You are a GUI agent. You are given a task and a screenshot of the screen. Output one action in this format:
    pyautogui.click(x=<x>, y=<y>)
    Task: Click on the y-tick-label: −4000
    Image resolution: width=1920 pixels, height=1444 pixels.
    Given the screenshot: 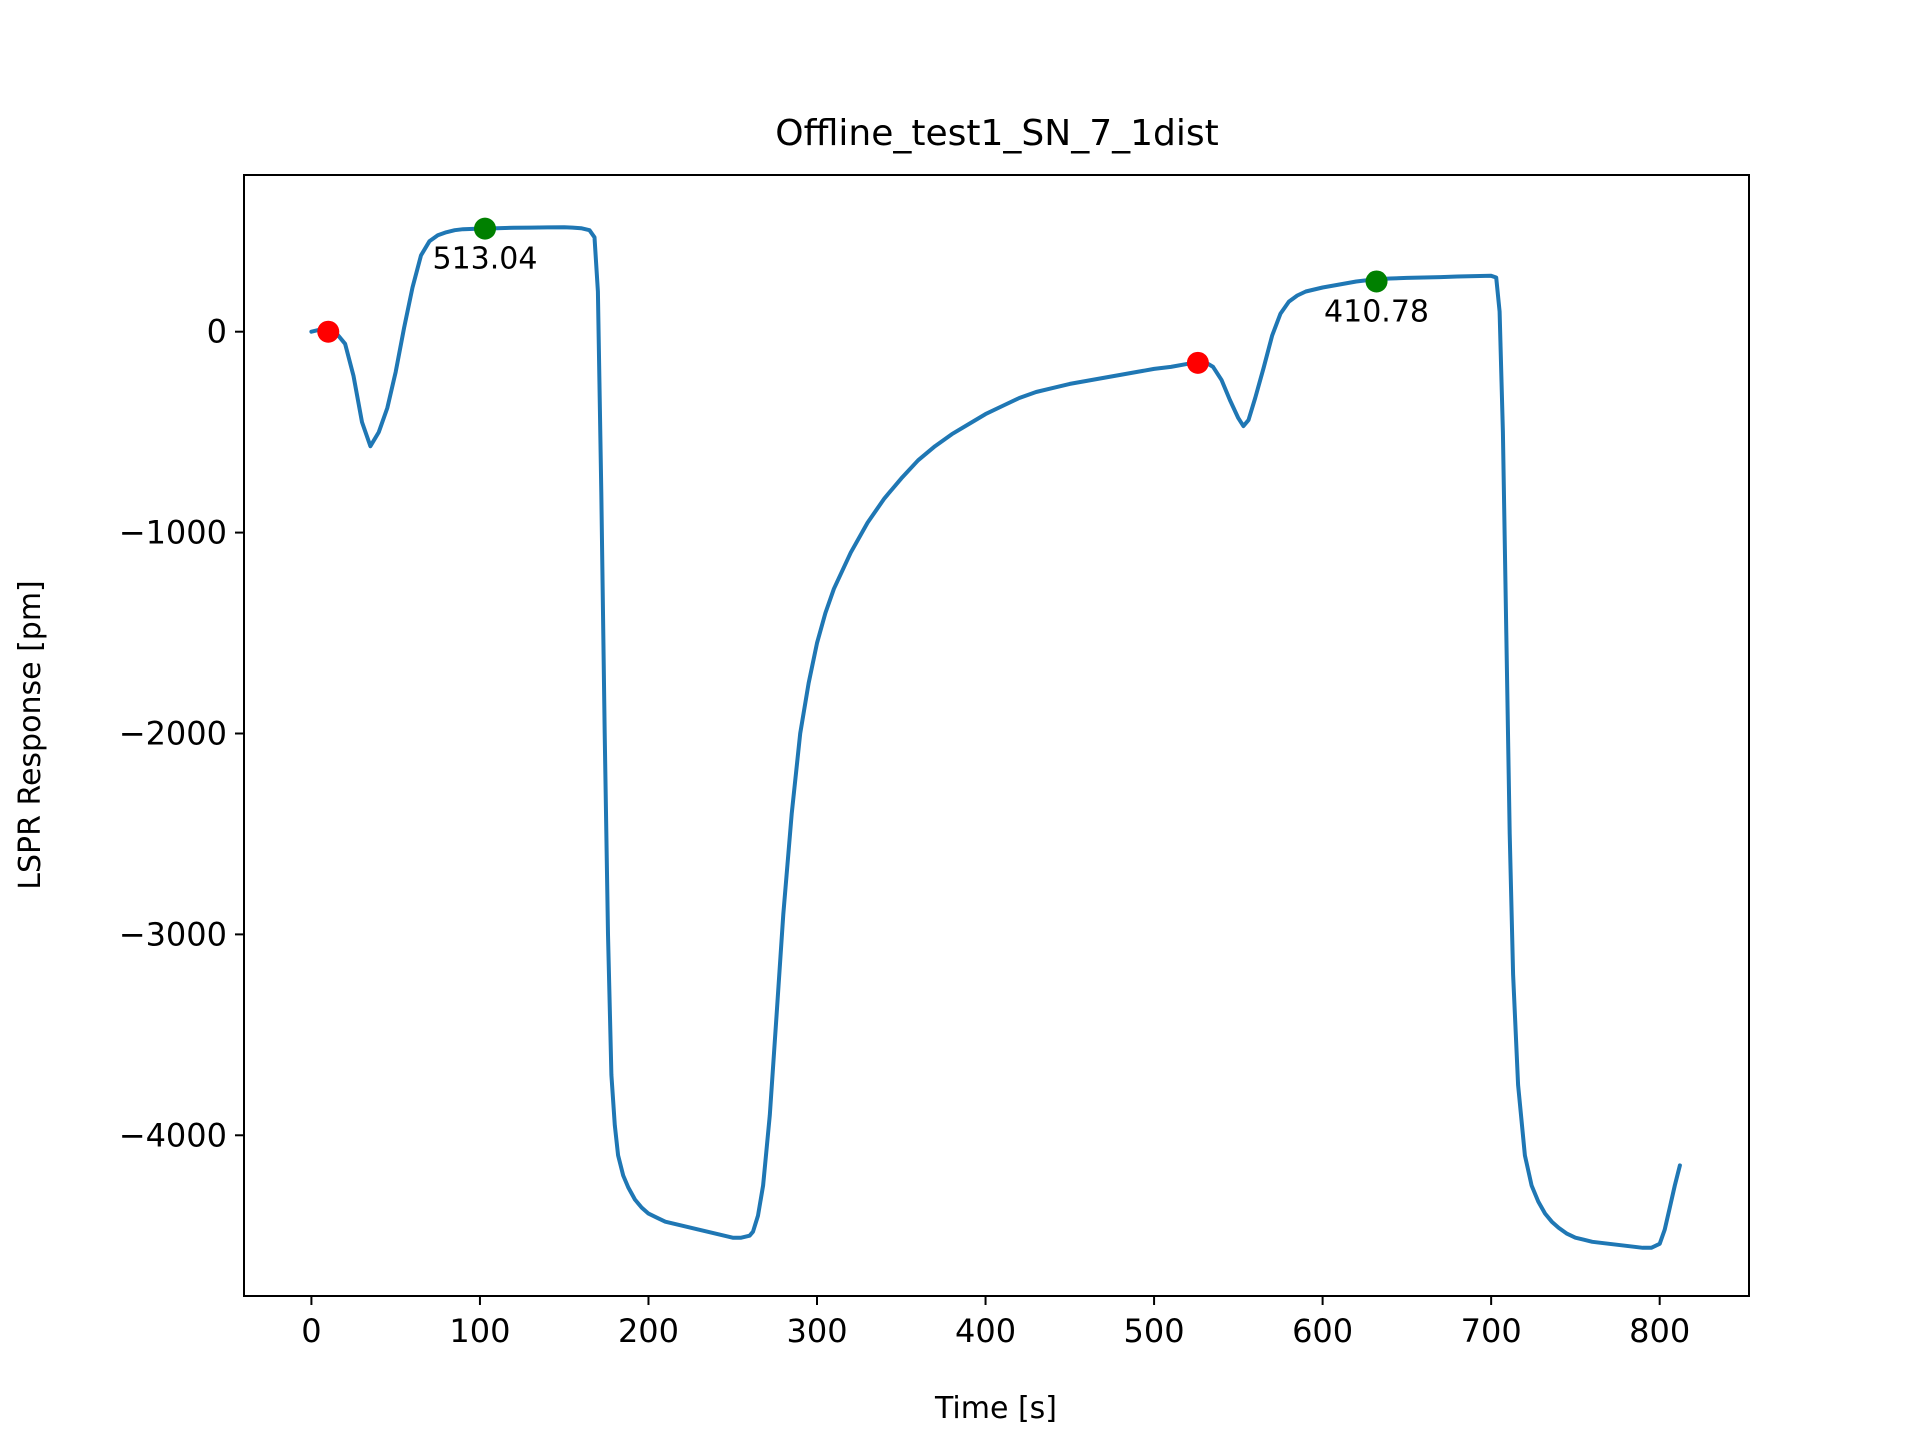 What is the action you would take?
    pyautogui.click(x=173, y=1135)
    